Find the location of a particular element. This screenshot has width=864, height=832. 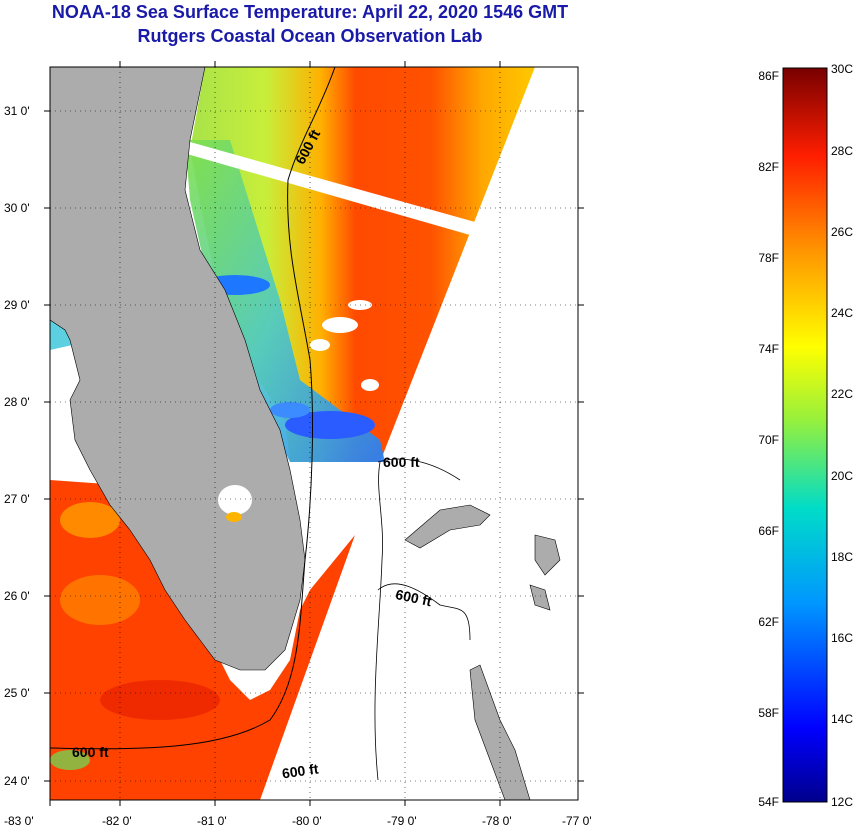

lat-label: 24 0' is located at coordinates (17, 781).